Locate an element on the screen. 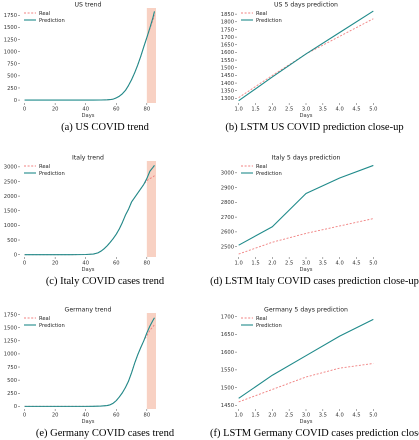  y-tick-label: 2900 is located at coordinates (227, 188).